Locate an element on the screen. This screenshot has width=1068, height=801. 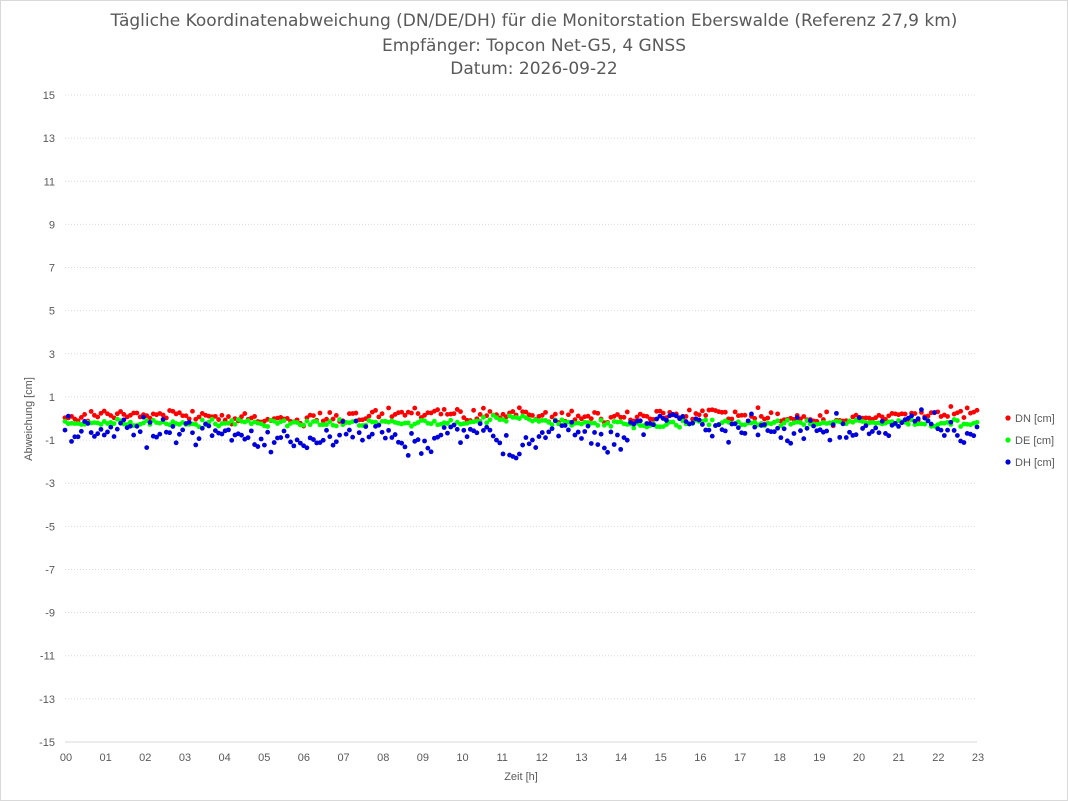
chart-title-line-3: Datum: 2026-09-22 is located at coordinates (534, 69).